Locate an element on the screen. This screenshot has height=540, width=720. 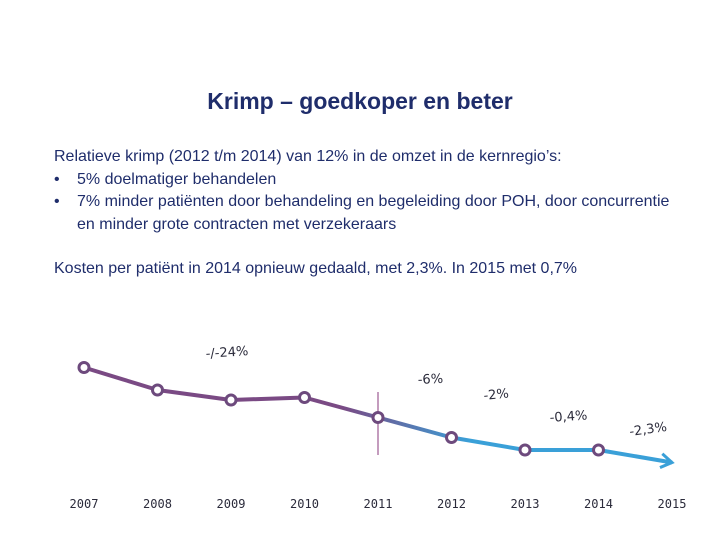
x-tick-label: 2009 is located at coordinates (231, 504).